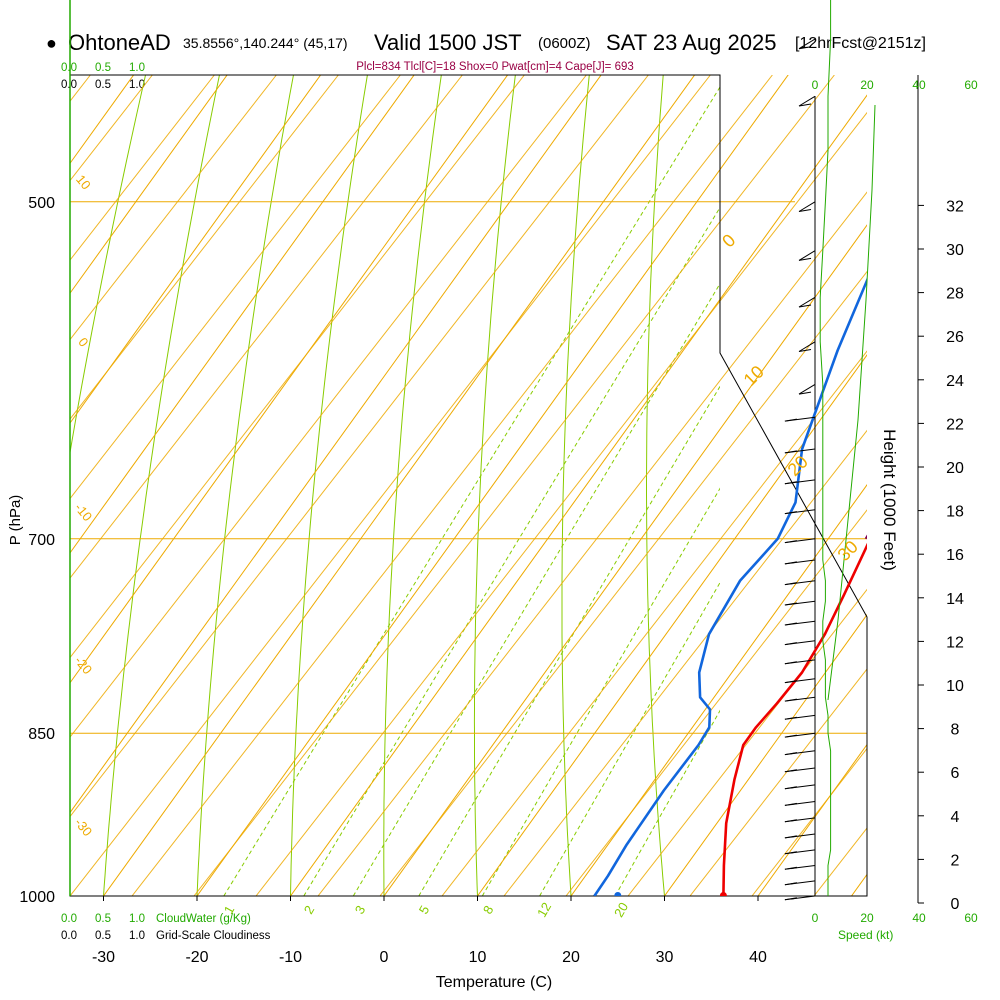 This screenshot has height=1000, width=1000. I want to click on height-tick-label: 20, so click(955, 468).